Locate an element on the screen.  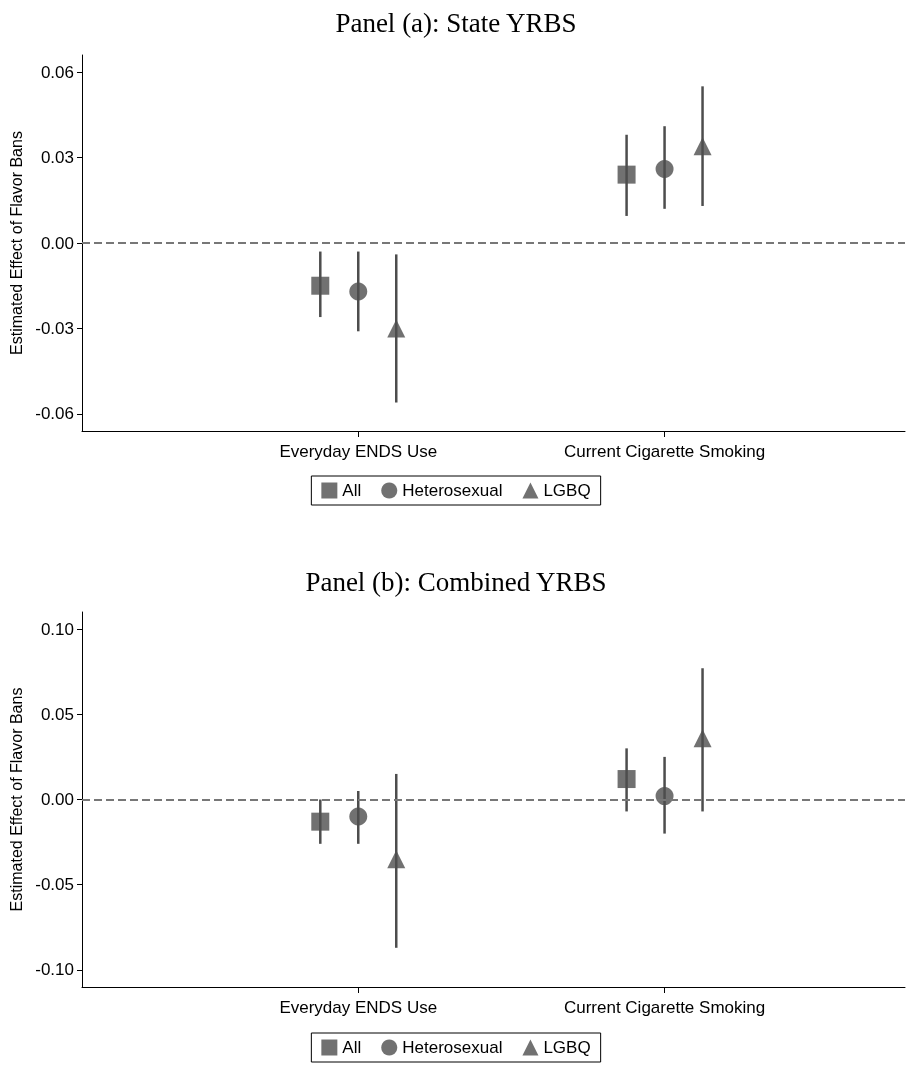
y-tick-label: -0.03 is located at coordinates (54, 328).